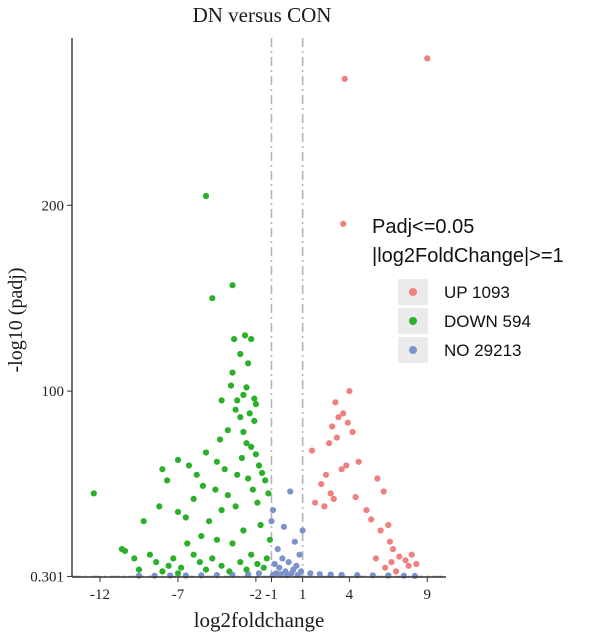 This screenshot has height=640, width=600. What do you see at coordinates (271, 595) in the screenshot?
I see `x-tick-label: -1` at bounding box center [271, 595].